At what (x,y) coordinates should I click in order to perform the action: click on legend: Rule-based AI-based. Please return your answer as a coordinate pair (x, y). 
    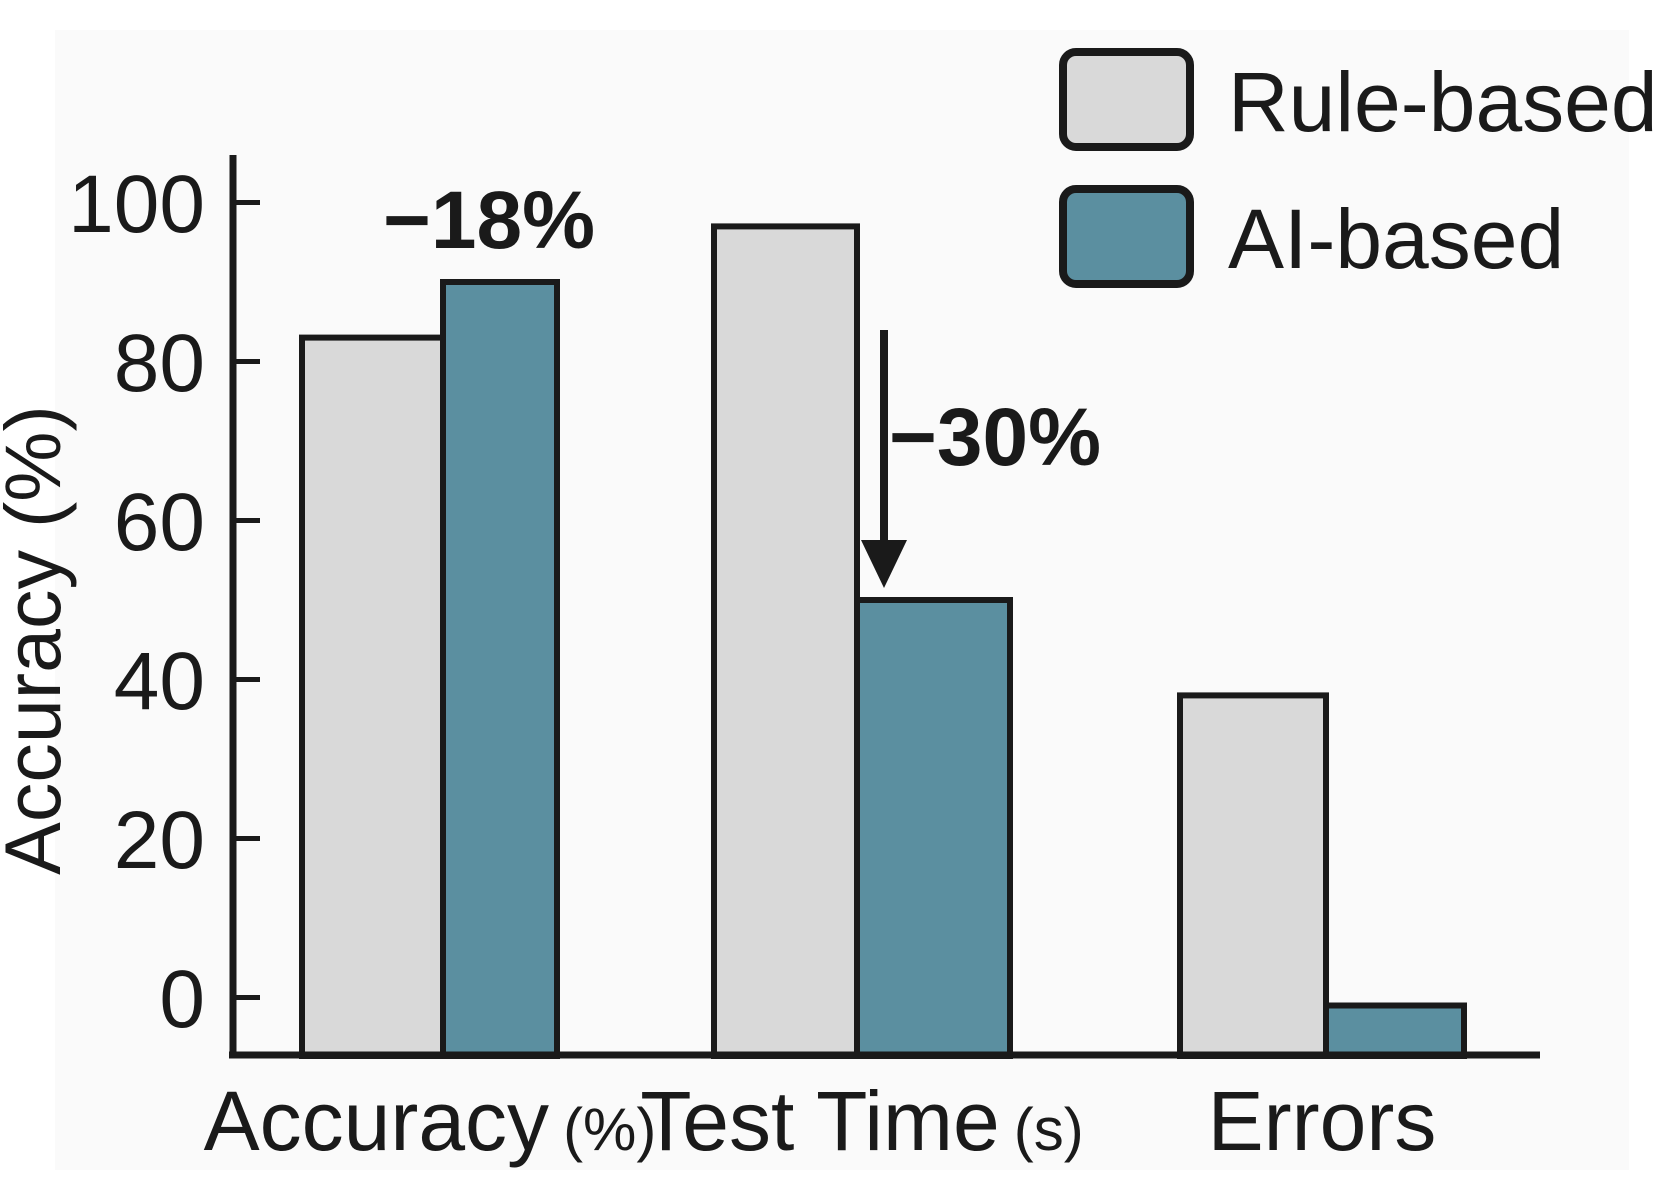
    Looking at the image, I should click on (1358, 168).